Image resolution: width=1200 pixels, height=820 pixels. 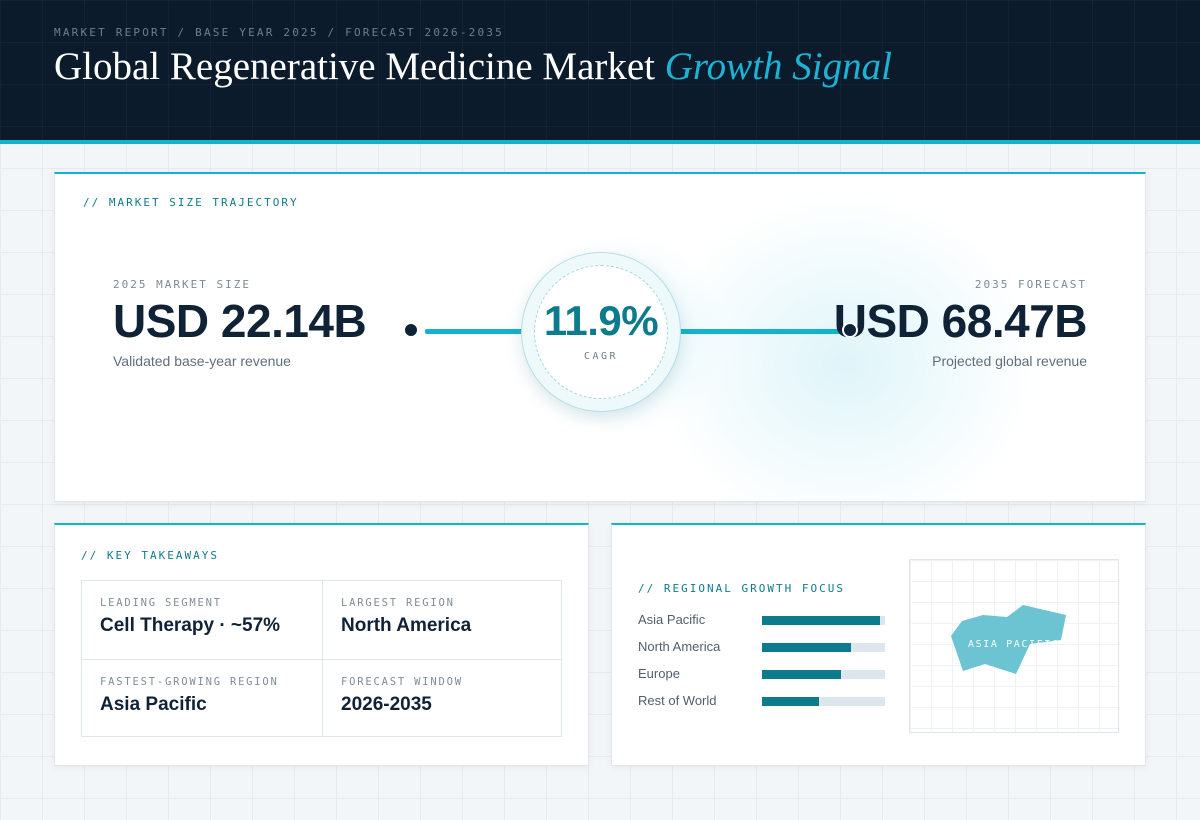 I want to click on forecast-value: USD 68.47B, so click(x=960, y=321).